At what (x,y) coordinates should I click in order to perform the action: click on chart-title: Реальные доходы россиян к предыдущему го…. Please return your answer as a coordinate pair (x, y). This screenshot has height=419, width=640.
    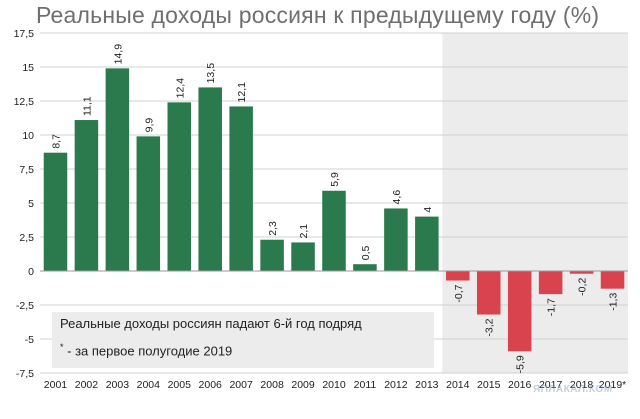
    Looking at the image, I should click on (318, 15).